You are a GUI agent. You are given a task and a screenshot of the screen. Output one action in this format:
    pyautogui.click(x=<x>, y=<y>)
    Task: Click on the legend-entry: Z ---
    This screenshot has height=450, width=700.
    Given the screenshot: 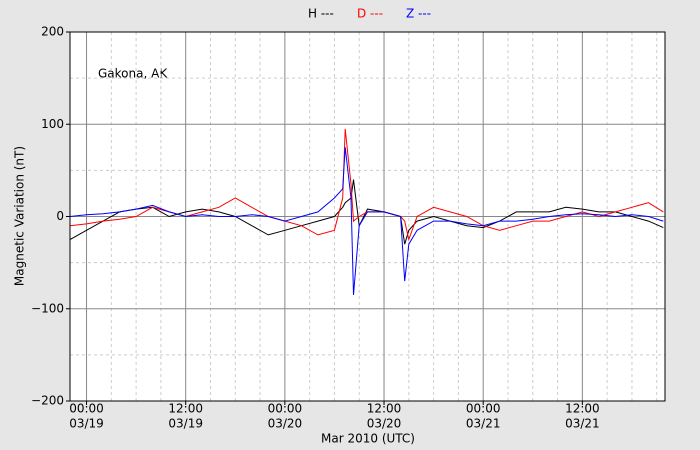 What is the action you would take?
    pyautogui.click(x=418, y=14)
    